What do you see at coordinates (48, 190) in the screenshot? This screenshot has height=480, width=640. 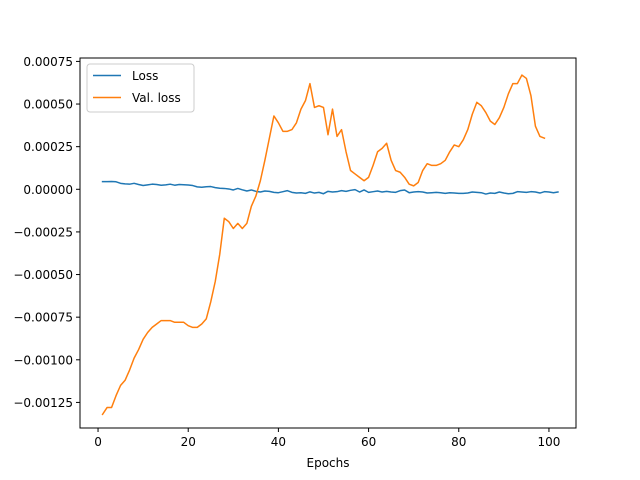 I see `y-tick-label: 0.00000` at bounding box center [48, 190].